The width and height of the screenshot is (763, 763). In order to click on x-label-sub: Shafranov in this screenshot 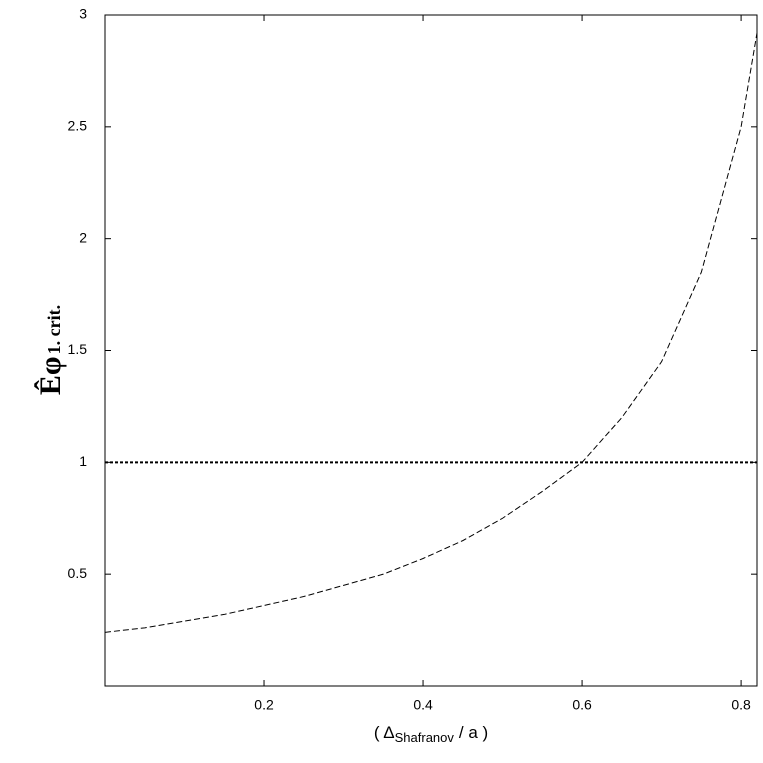, I will do `click(425, 737)`.